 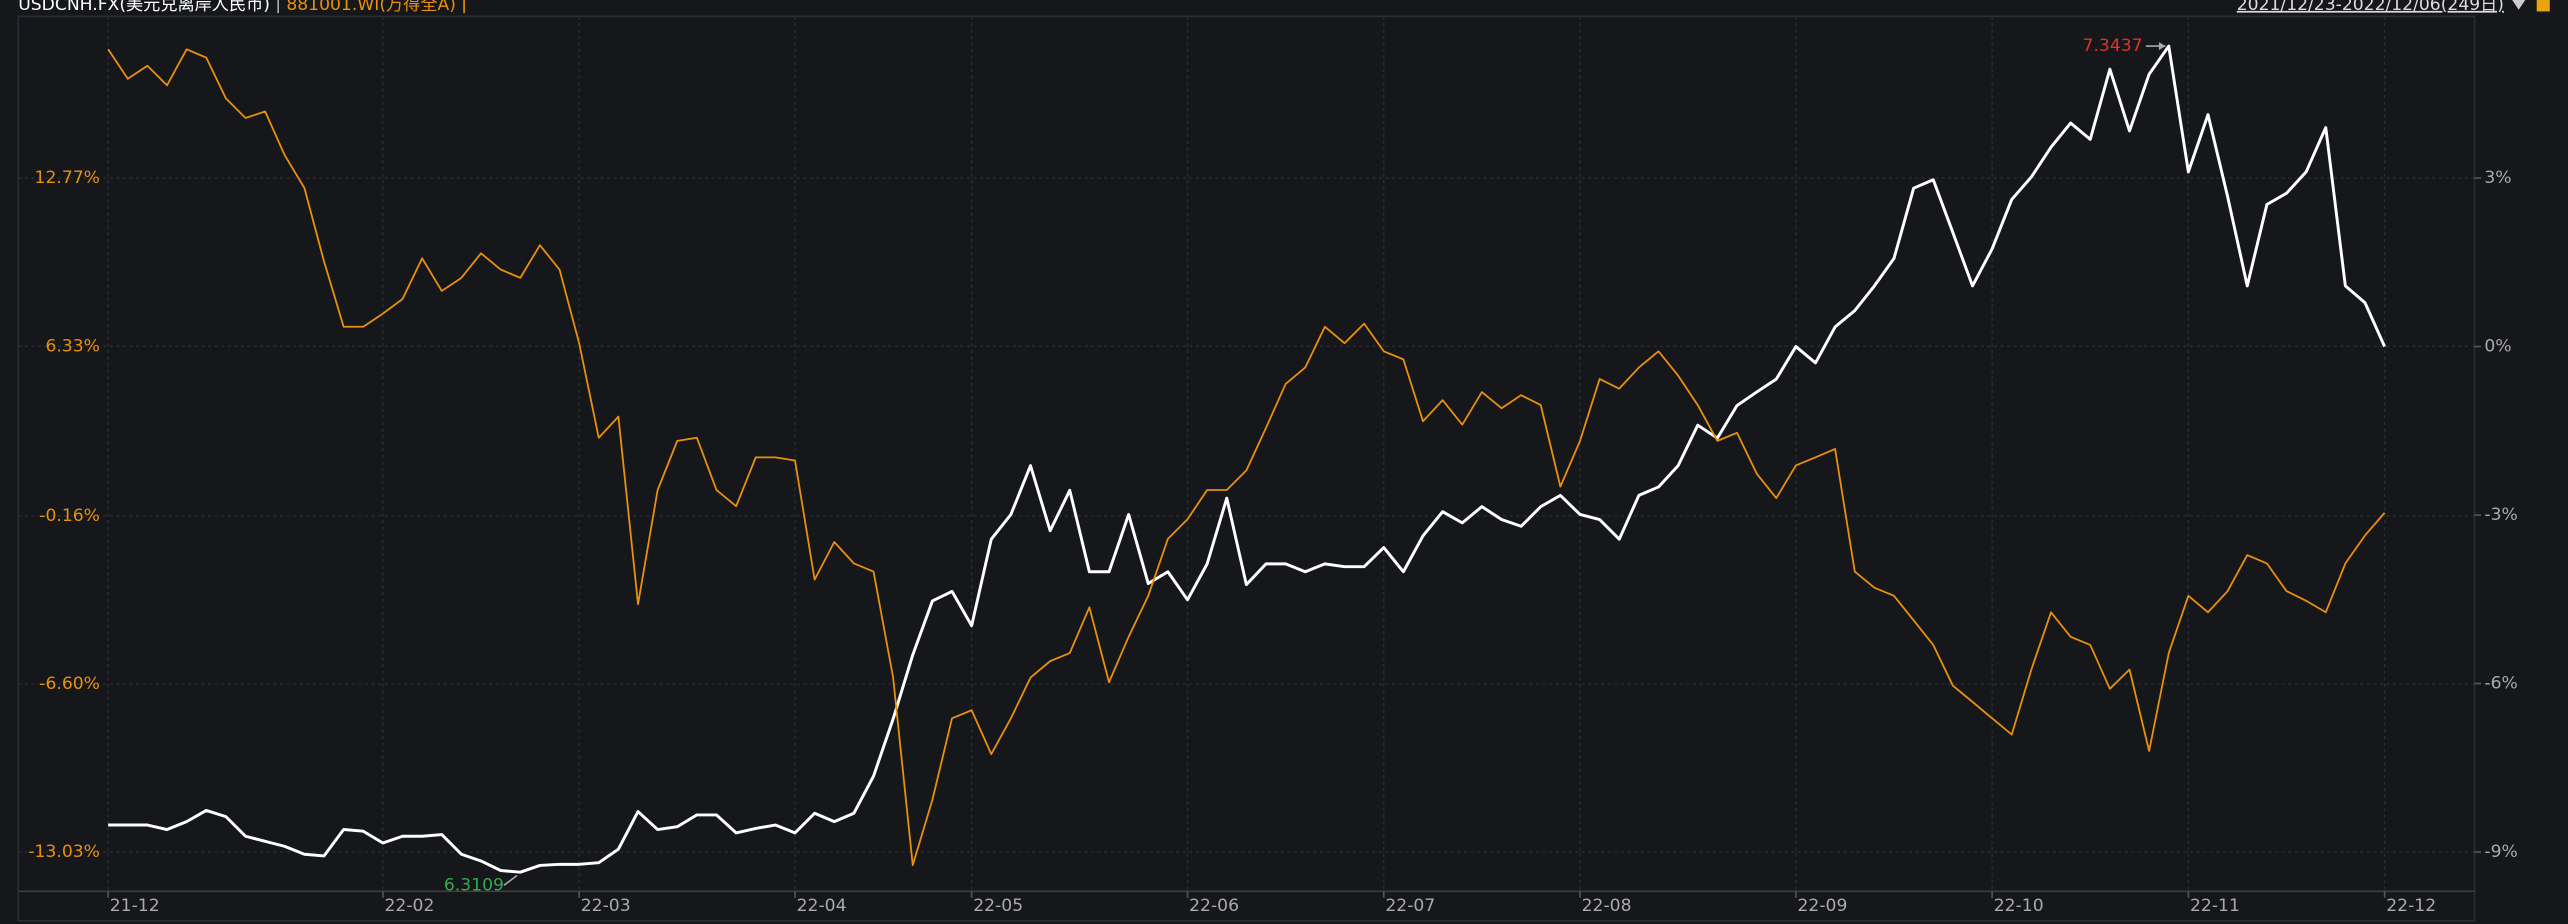 I want to click on x-tick-label: 22-06, so click(x=1214, y=906).